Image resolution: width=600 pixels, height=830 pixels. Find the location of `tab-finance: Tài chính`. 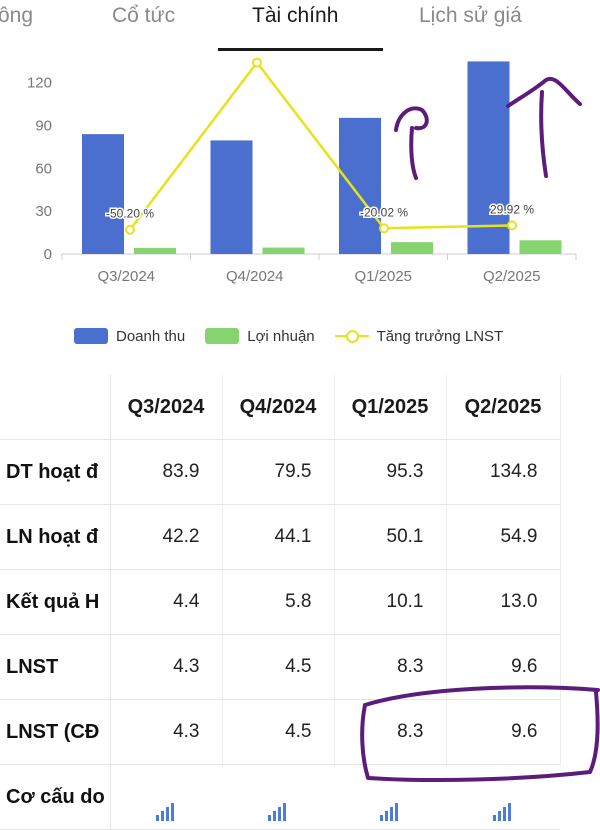

tab-finance: Tài chính is located at coordinates (295, 15).